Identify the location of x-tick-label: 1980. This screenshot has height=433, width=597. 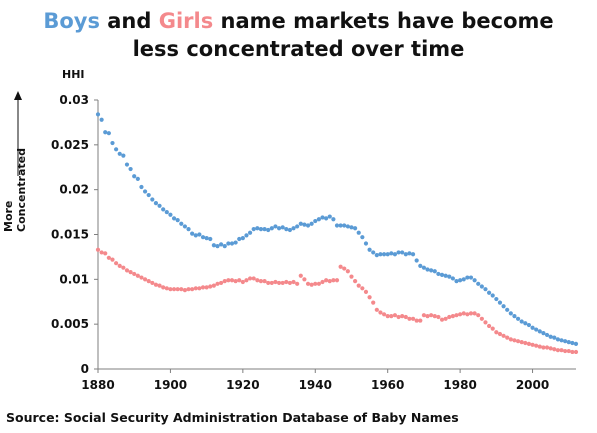
(459, 385).